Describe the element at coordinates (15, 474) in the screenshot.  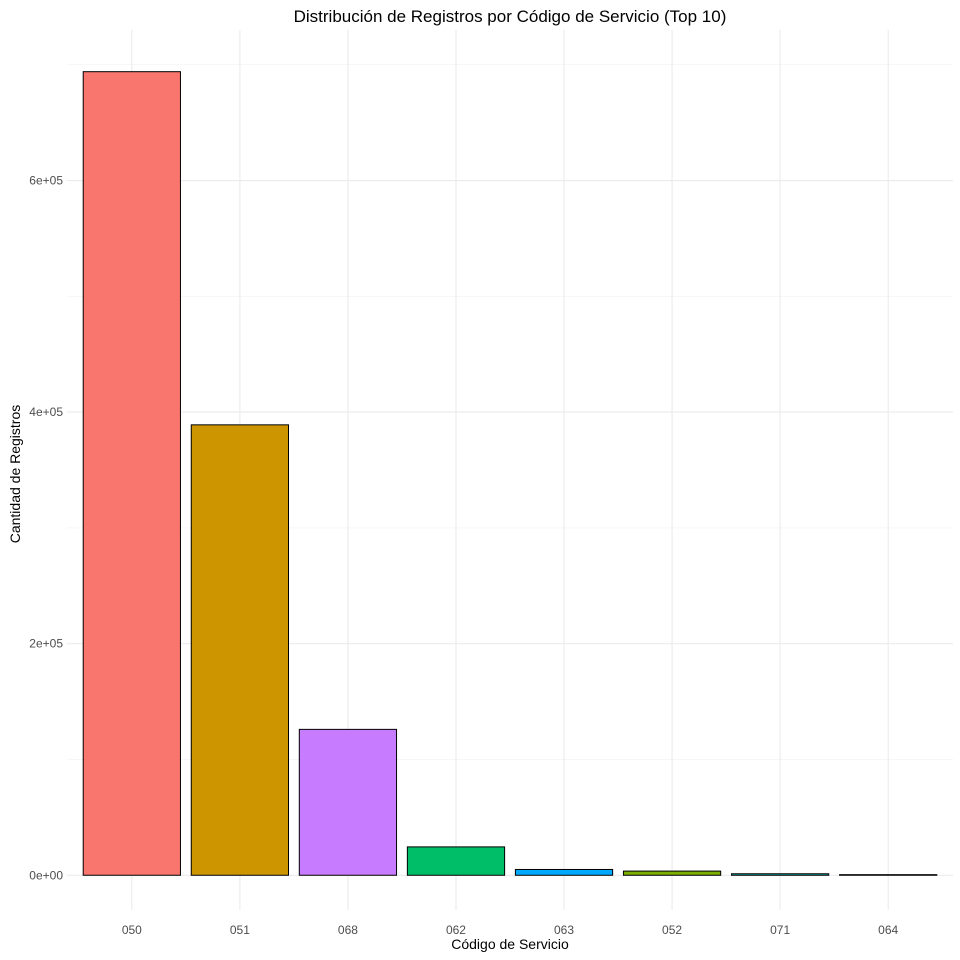
I see `y-axis-title: Cantidad de Registros` at that location.